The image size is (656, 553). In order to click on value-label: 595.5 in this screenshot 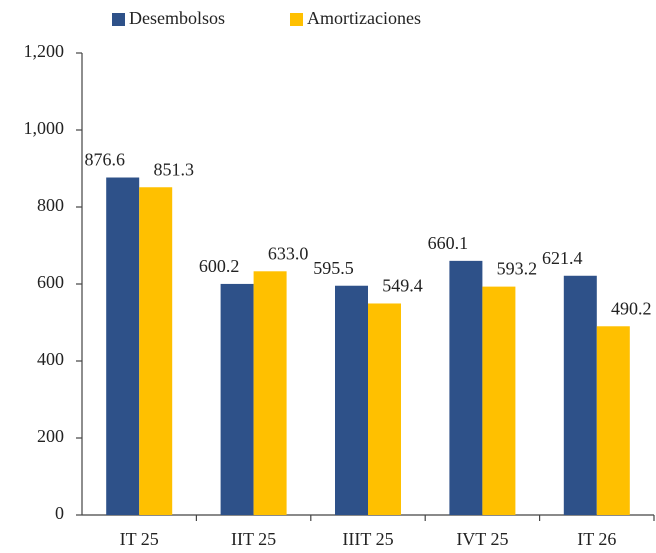, I will do `click(333, 268)`.